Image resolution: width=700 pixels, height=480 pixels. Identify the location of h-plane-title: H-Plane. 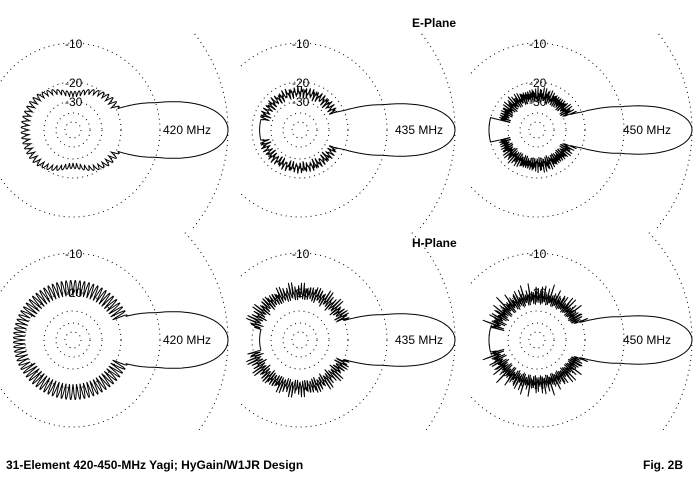
(434, 243).